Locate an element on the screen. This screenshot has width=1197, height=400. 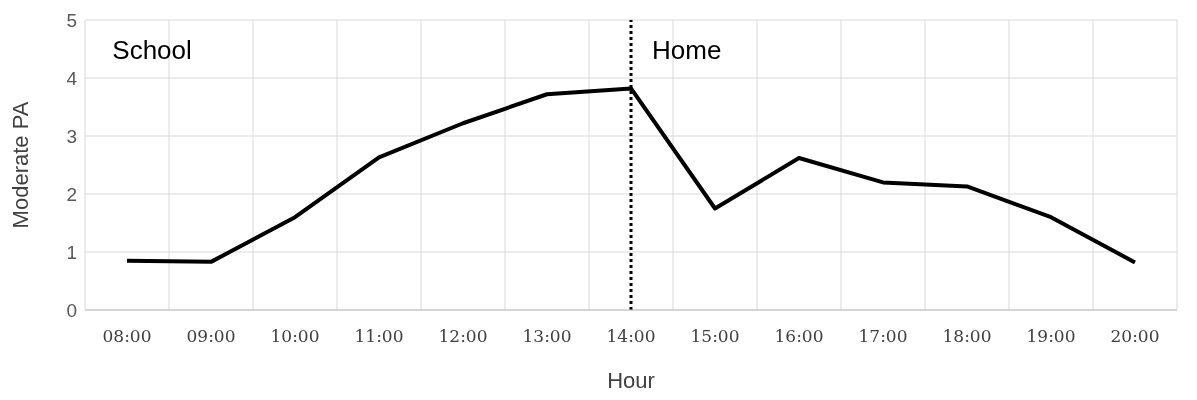
x-tick-label: 11:00 is located at coordinates (379, 336).